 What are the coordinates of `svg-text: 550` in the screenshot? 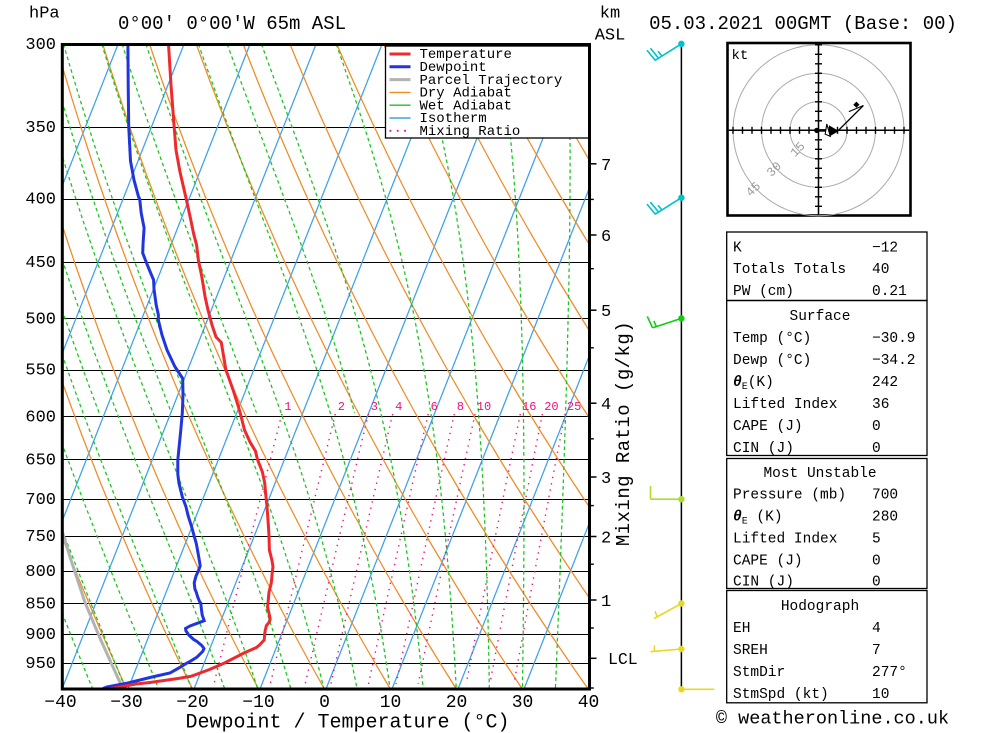 It's located at (40, 371).